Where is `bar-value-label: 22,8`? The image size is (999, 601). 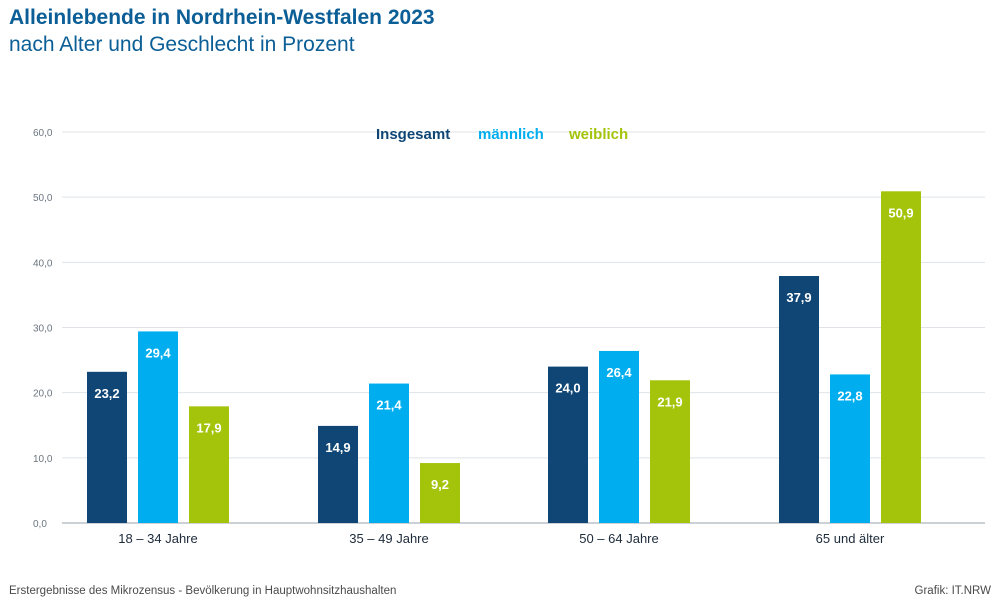
bar-value-label: 22,8 is located at coordinates (849, 395).